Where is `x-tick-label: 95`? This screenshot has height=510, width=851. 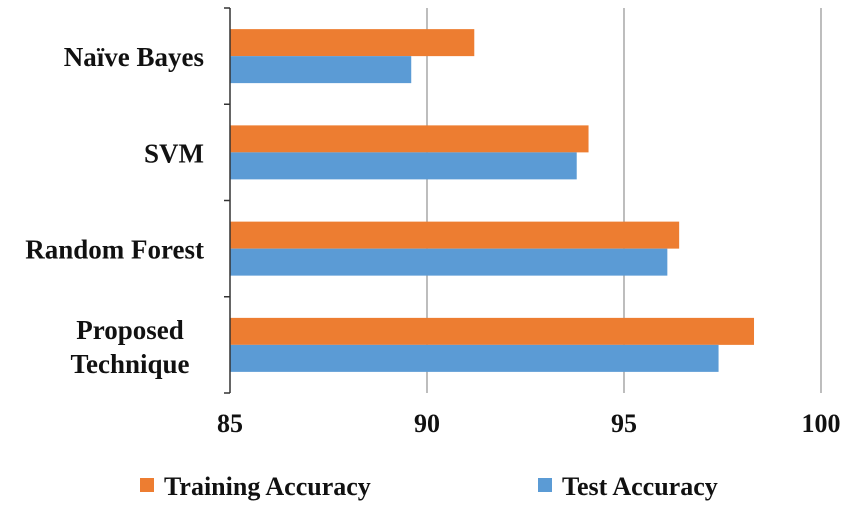 x-tick-label: 95 is located at coordinates (624, 423).